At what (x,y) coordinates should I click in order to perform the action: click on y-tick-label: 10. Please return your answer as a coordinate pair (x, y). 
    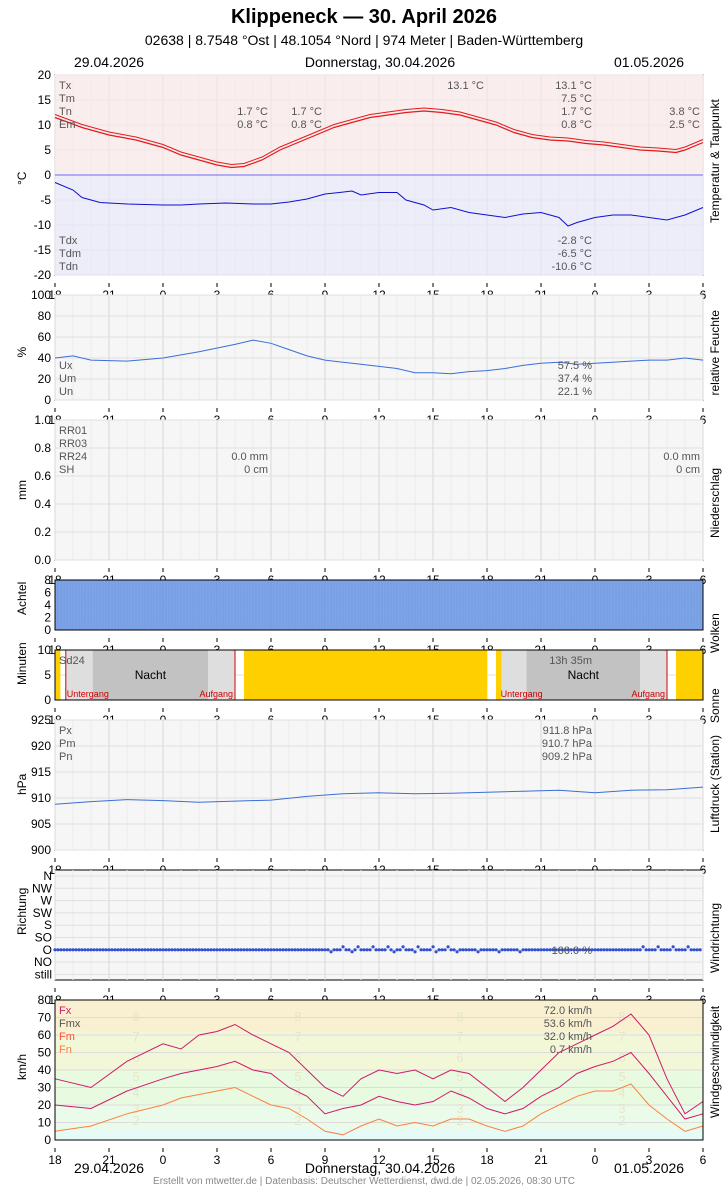
    Looking at the image, I should click on (45, 650).